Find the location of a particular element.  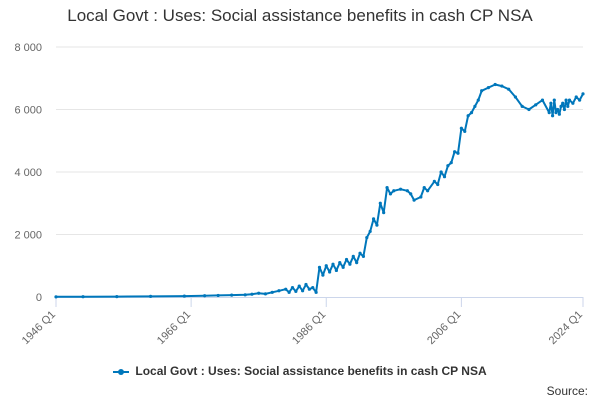

y-tick-label: 0 is located at coordinates (39, 298).